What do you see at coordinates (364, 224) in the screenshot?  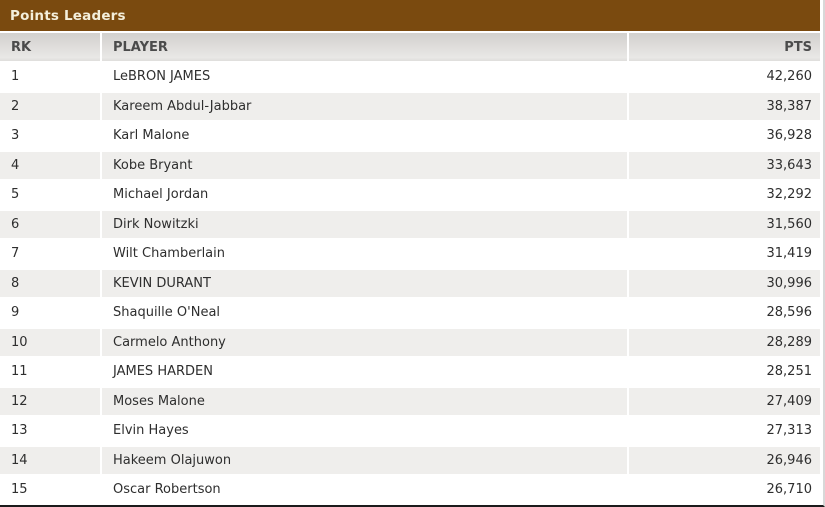 I see `player-name-cell: Dirk Nowitzki` at bounding box center [364, 224].